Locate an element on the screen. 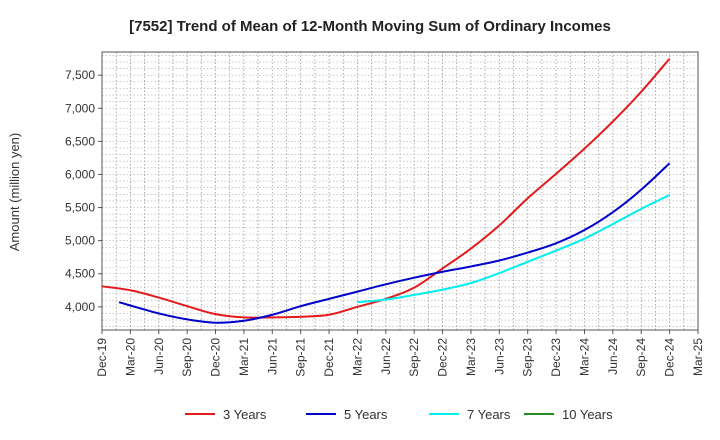 This screenshot has width=720, height=440. y-tick-label: 5,500 is located at coordinates (80, 208).